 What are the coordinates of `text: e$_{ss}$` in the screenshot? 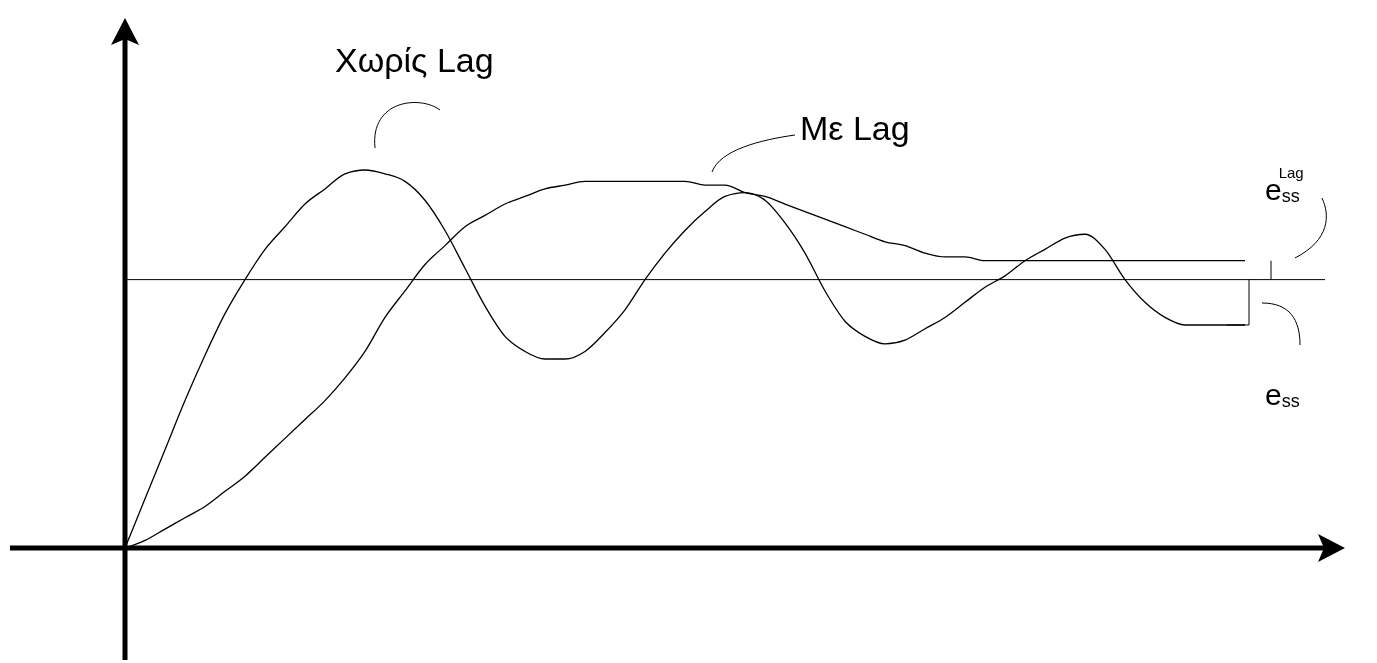 It's located at (1282, 394).